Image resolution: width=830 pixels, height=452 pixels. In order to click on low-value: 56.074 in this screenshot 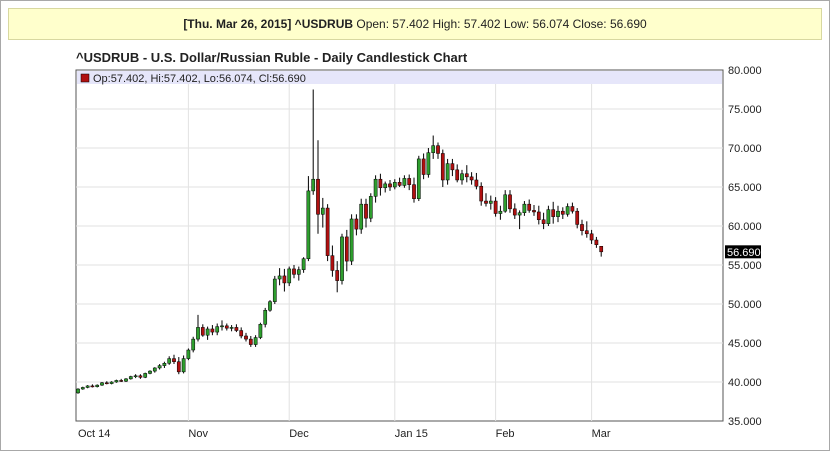, I will do `click(551, 24)`.